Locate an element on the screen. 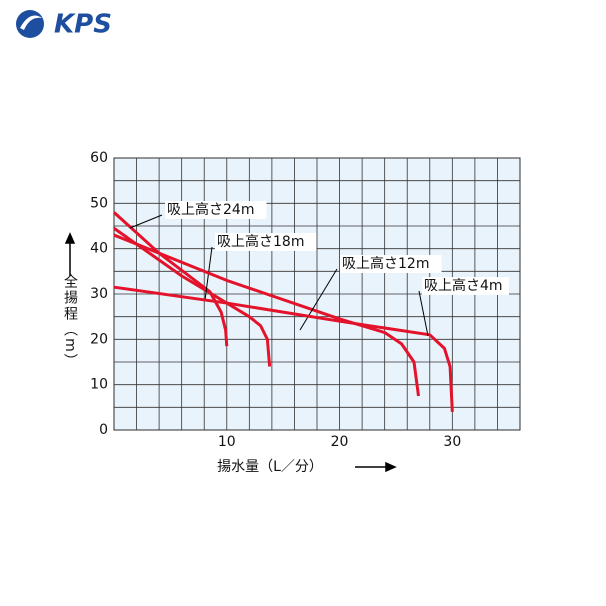 Image resolution: width=606 pixels, height=606 pixels. y-tick-label: 20 is located at coordinates (99, 339).